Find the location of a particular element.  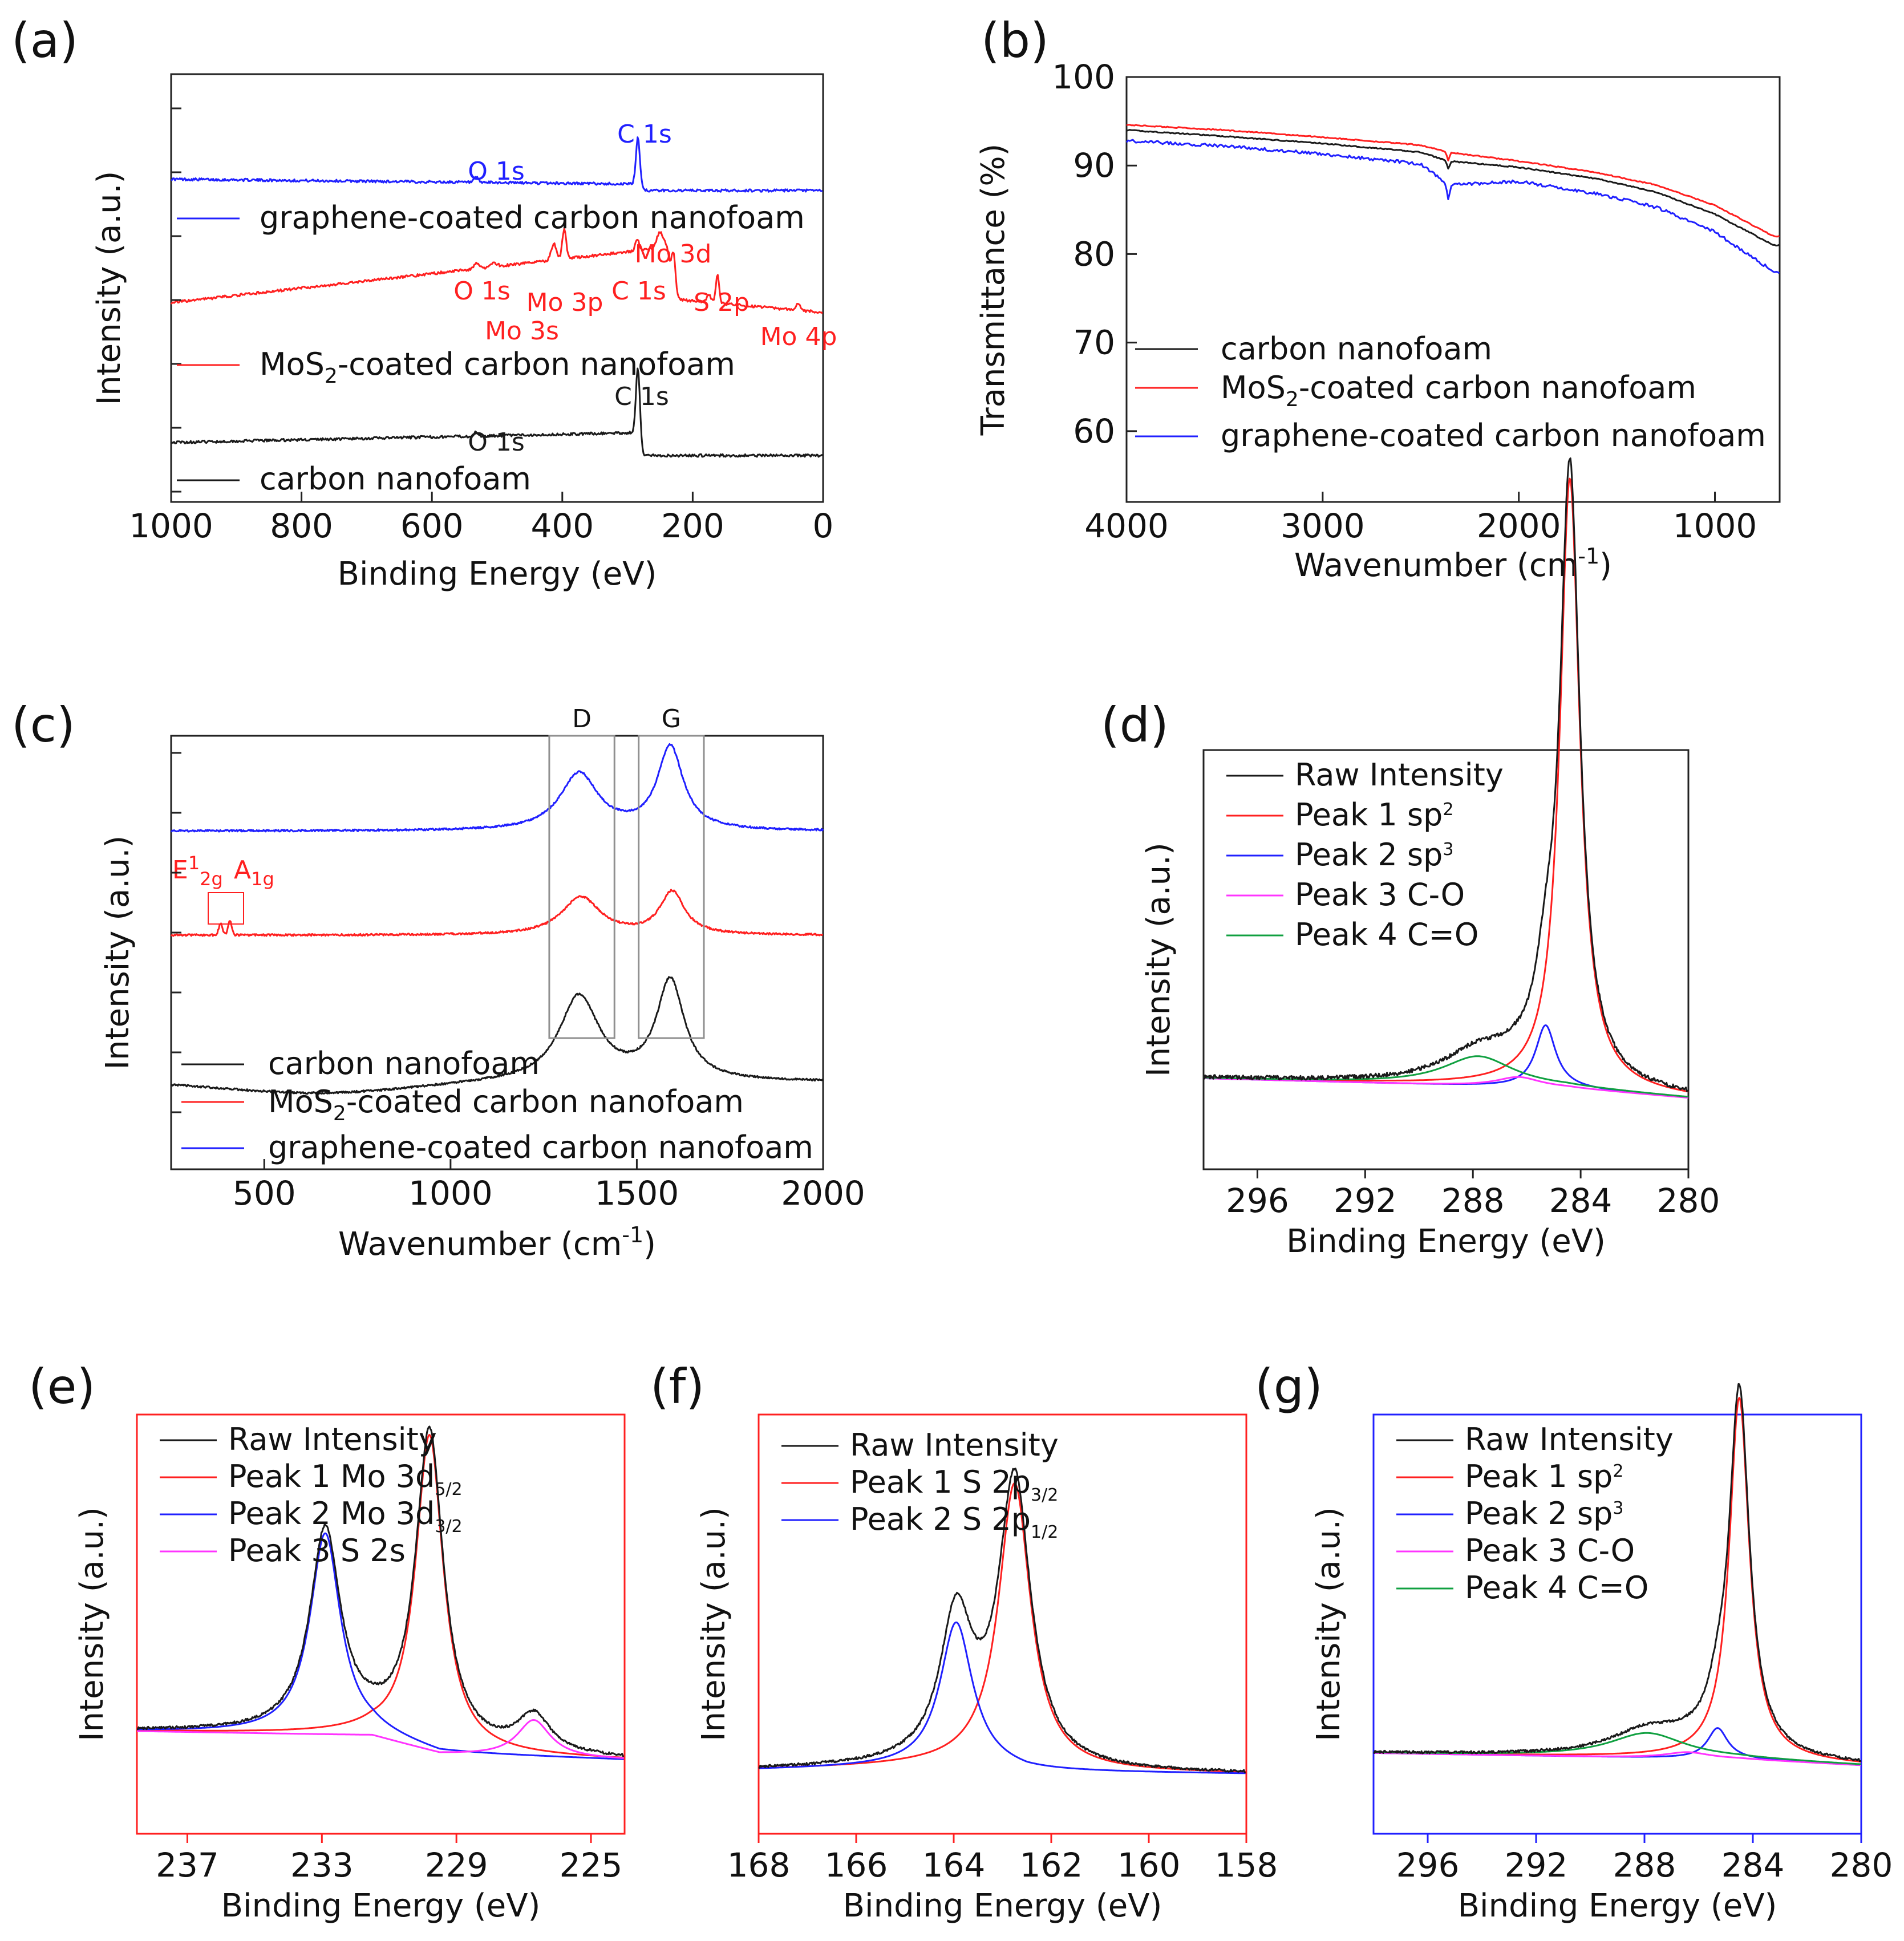

panel-f-component-line is located at coordinates (1002, 1698).